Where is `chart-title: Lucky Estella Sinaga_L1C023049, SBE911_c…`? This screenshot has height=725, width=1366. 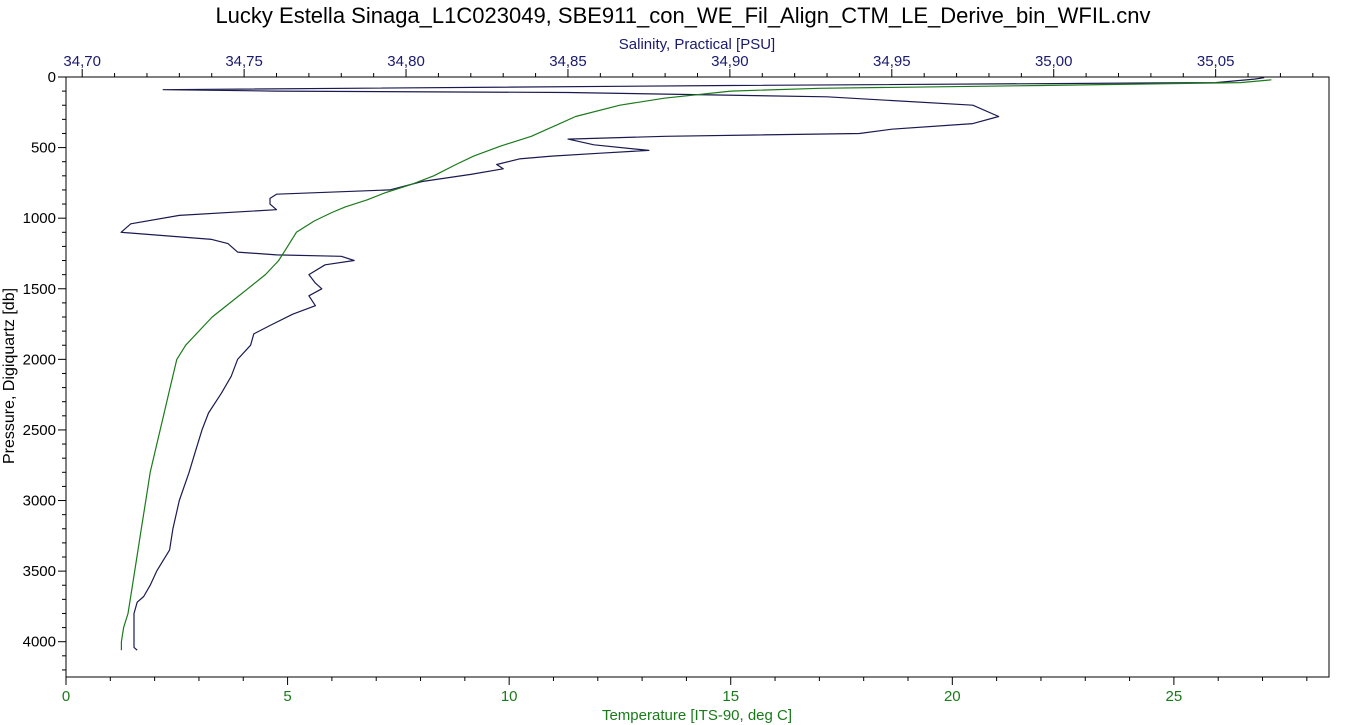 chart-title: Lucky Estella Sinaga_L1C023049, SBE911_c… is located at coordinates (682, 15).